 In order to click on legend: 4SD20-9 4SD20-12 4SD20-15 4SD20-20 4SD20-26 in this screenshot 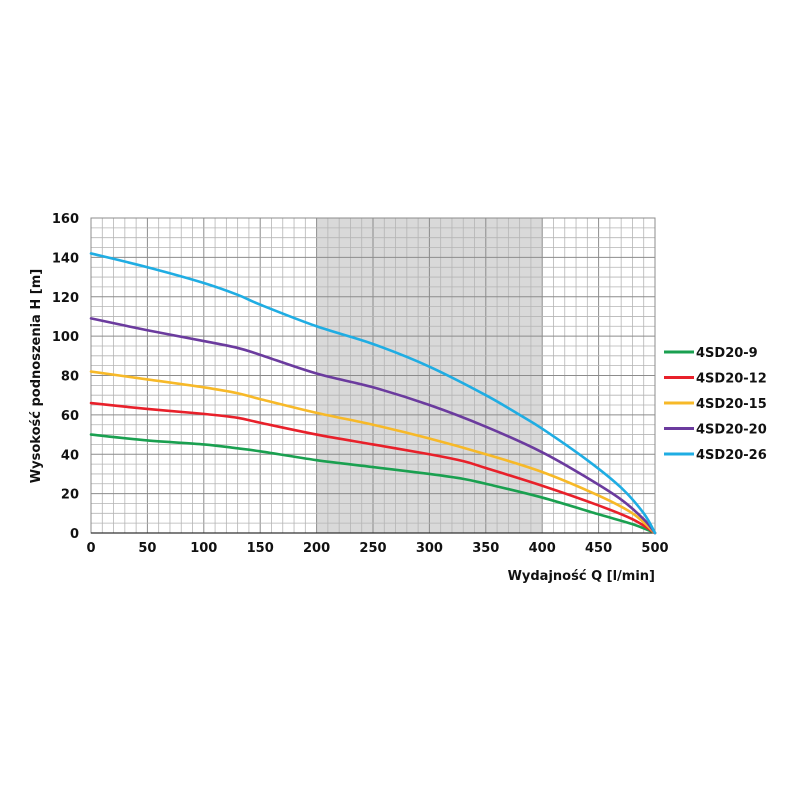, I will do `click(715, 404)`.